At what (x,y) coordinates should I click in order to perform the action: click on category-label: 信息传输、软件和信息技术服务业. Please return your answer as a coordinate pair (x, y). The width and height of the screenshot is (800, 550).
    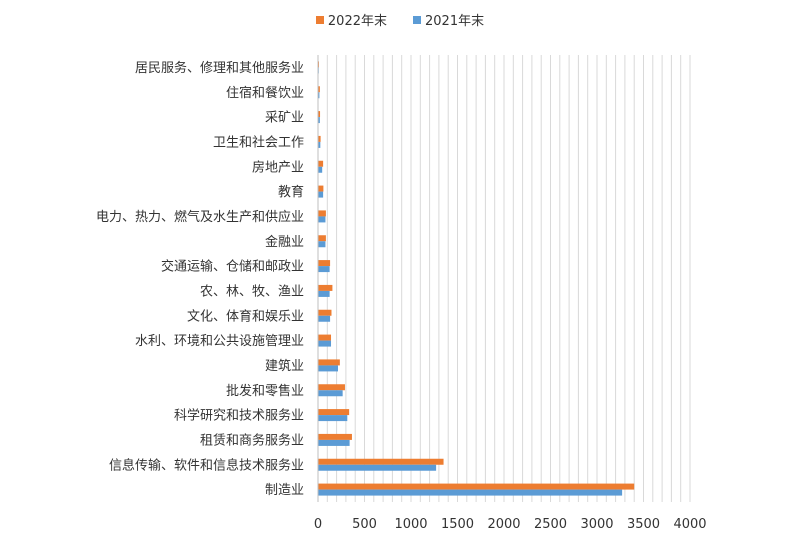
    Looking at the image, I should click on (206, 465).